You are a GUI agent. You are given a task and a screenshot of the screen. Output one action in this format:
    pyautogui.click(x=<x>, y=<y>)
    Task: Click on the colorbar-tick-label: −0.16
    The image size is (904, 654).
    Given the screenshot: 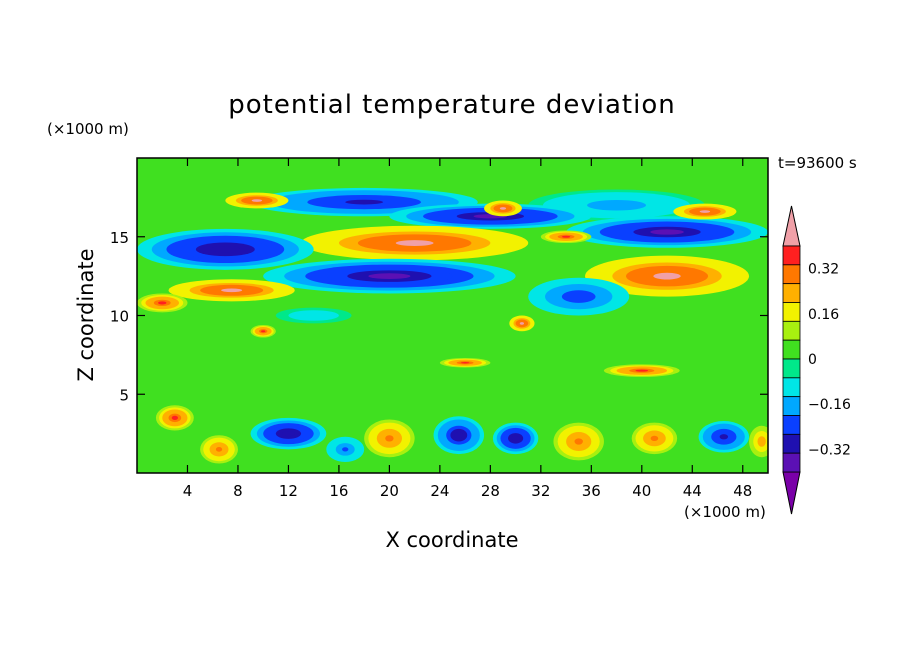 What is the action you would take?
    pyautogui.click(x=829, y=405)
    